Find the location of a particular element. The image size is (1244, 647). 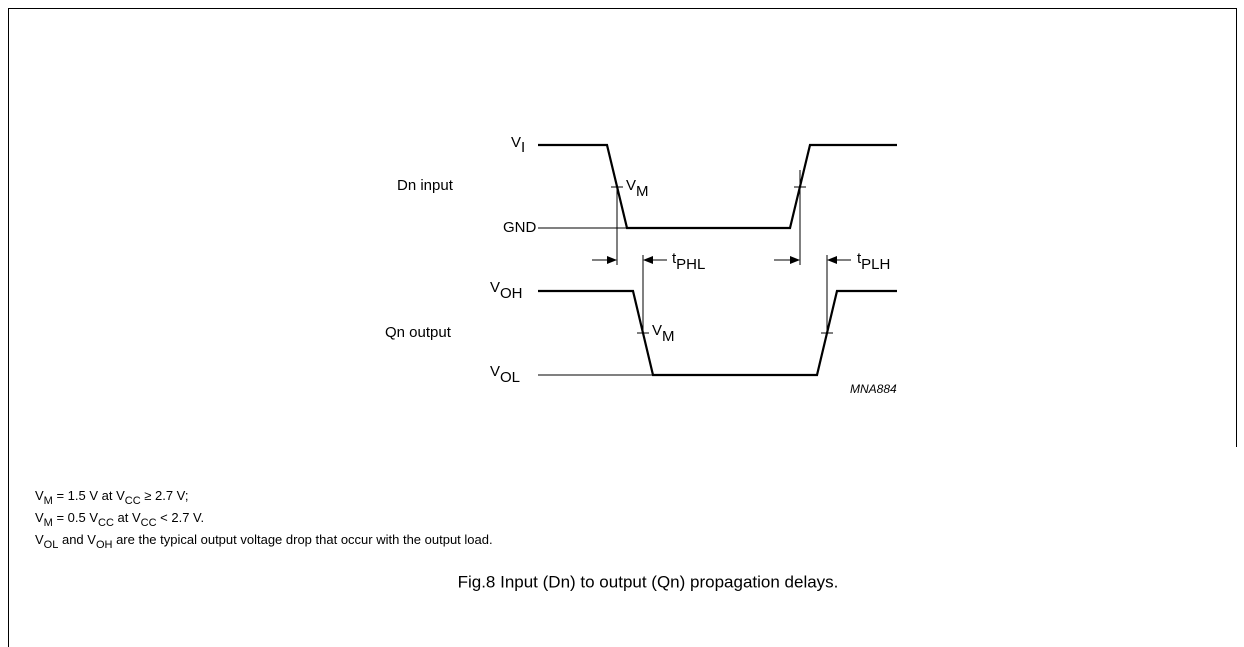

subscript: OH is located at coordinates (104, 545).